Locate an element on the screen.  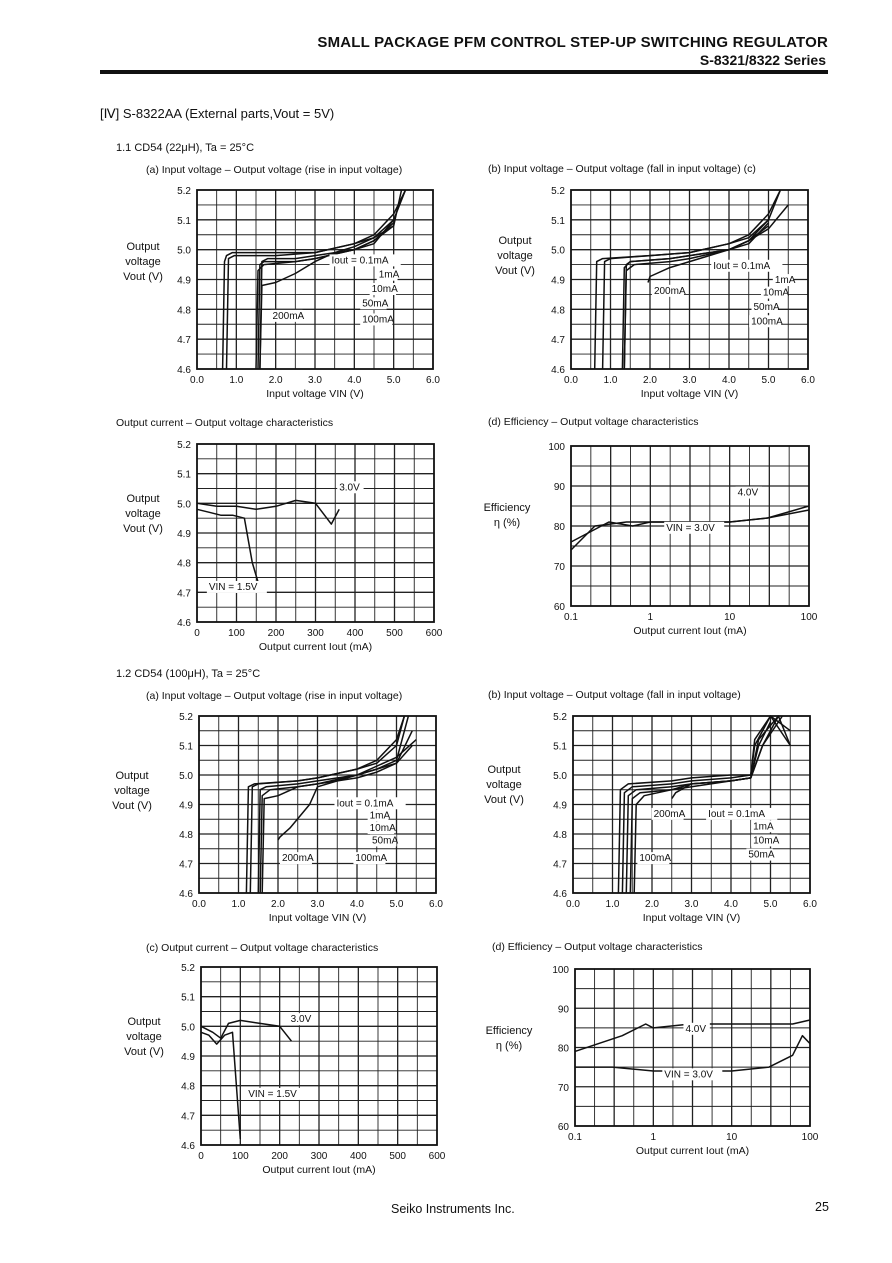
y-tick-label-11a: 4.7 is located at coordinates (184, 340).